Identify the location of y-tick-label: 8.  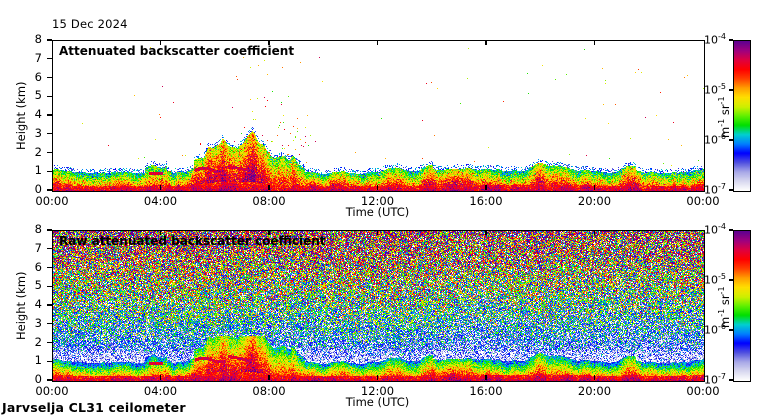
(38, 229).